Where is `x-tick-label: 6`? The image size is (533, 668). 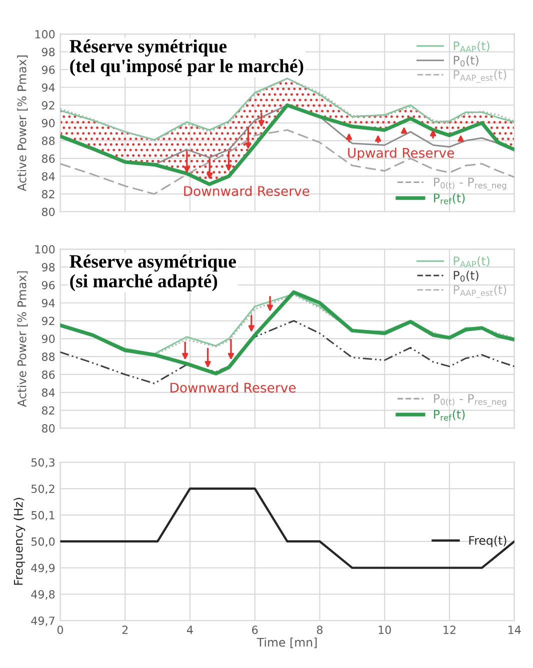 x-tick-label: 6 is located at coordinates (255, 630).